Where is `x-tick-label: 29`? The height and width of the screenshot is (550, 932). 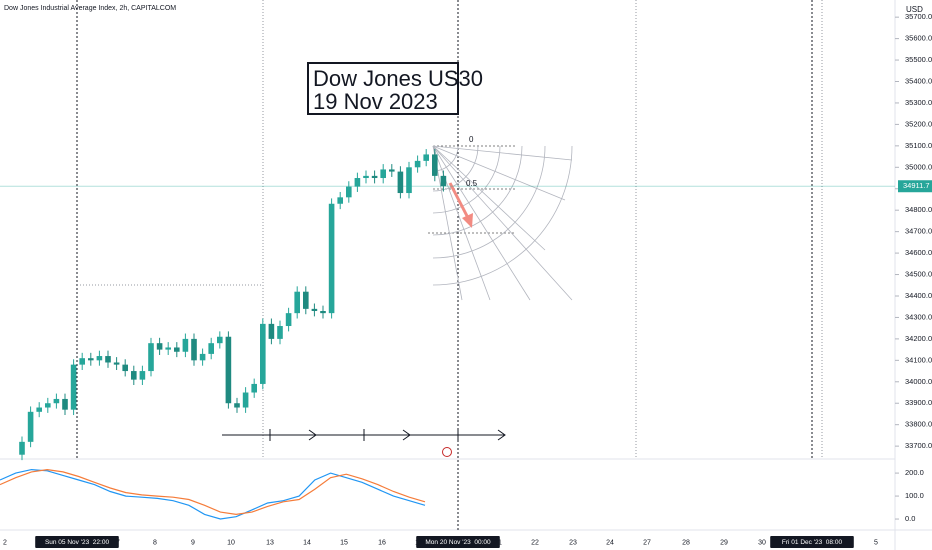 x-tick-label: 29 is located at coordinates (724, 542).